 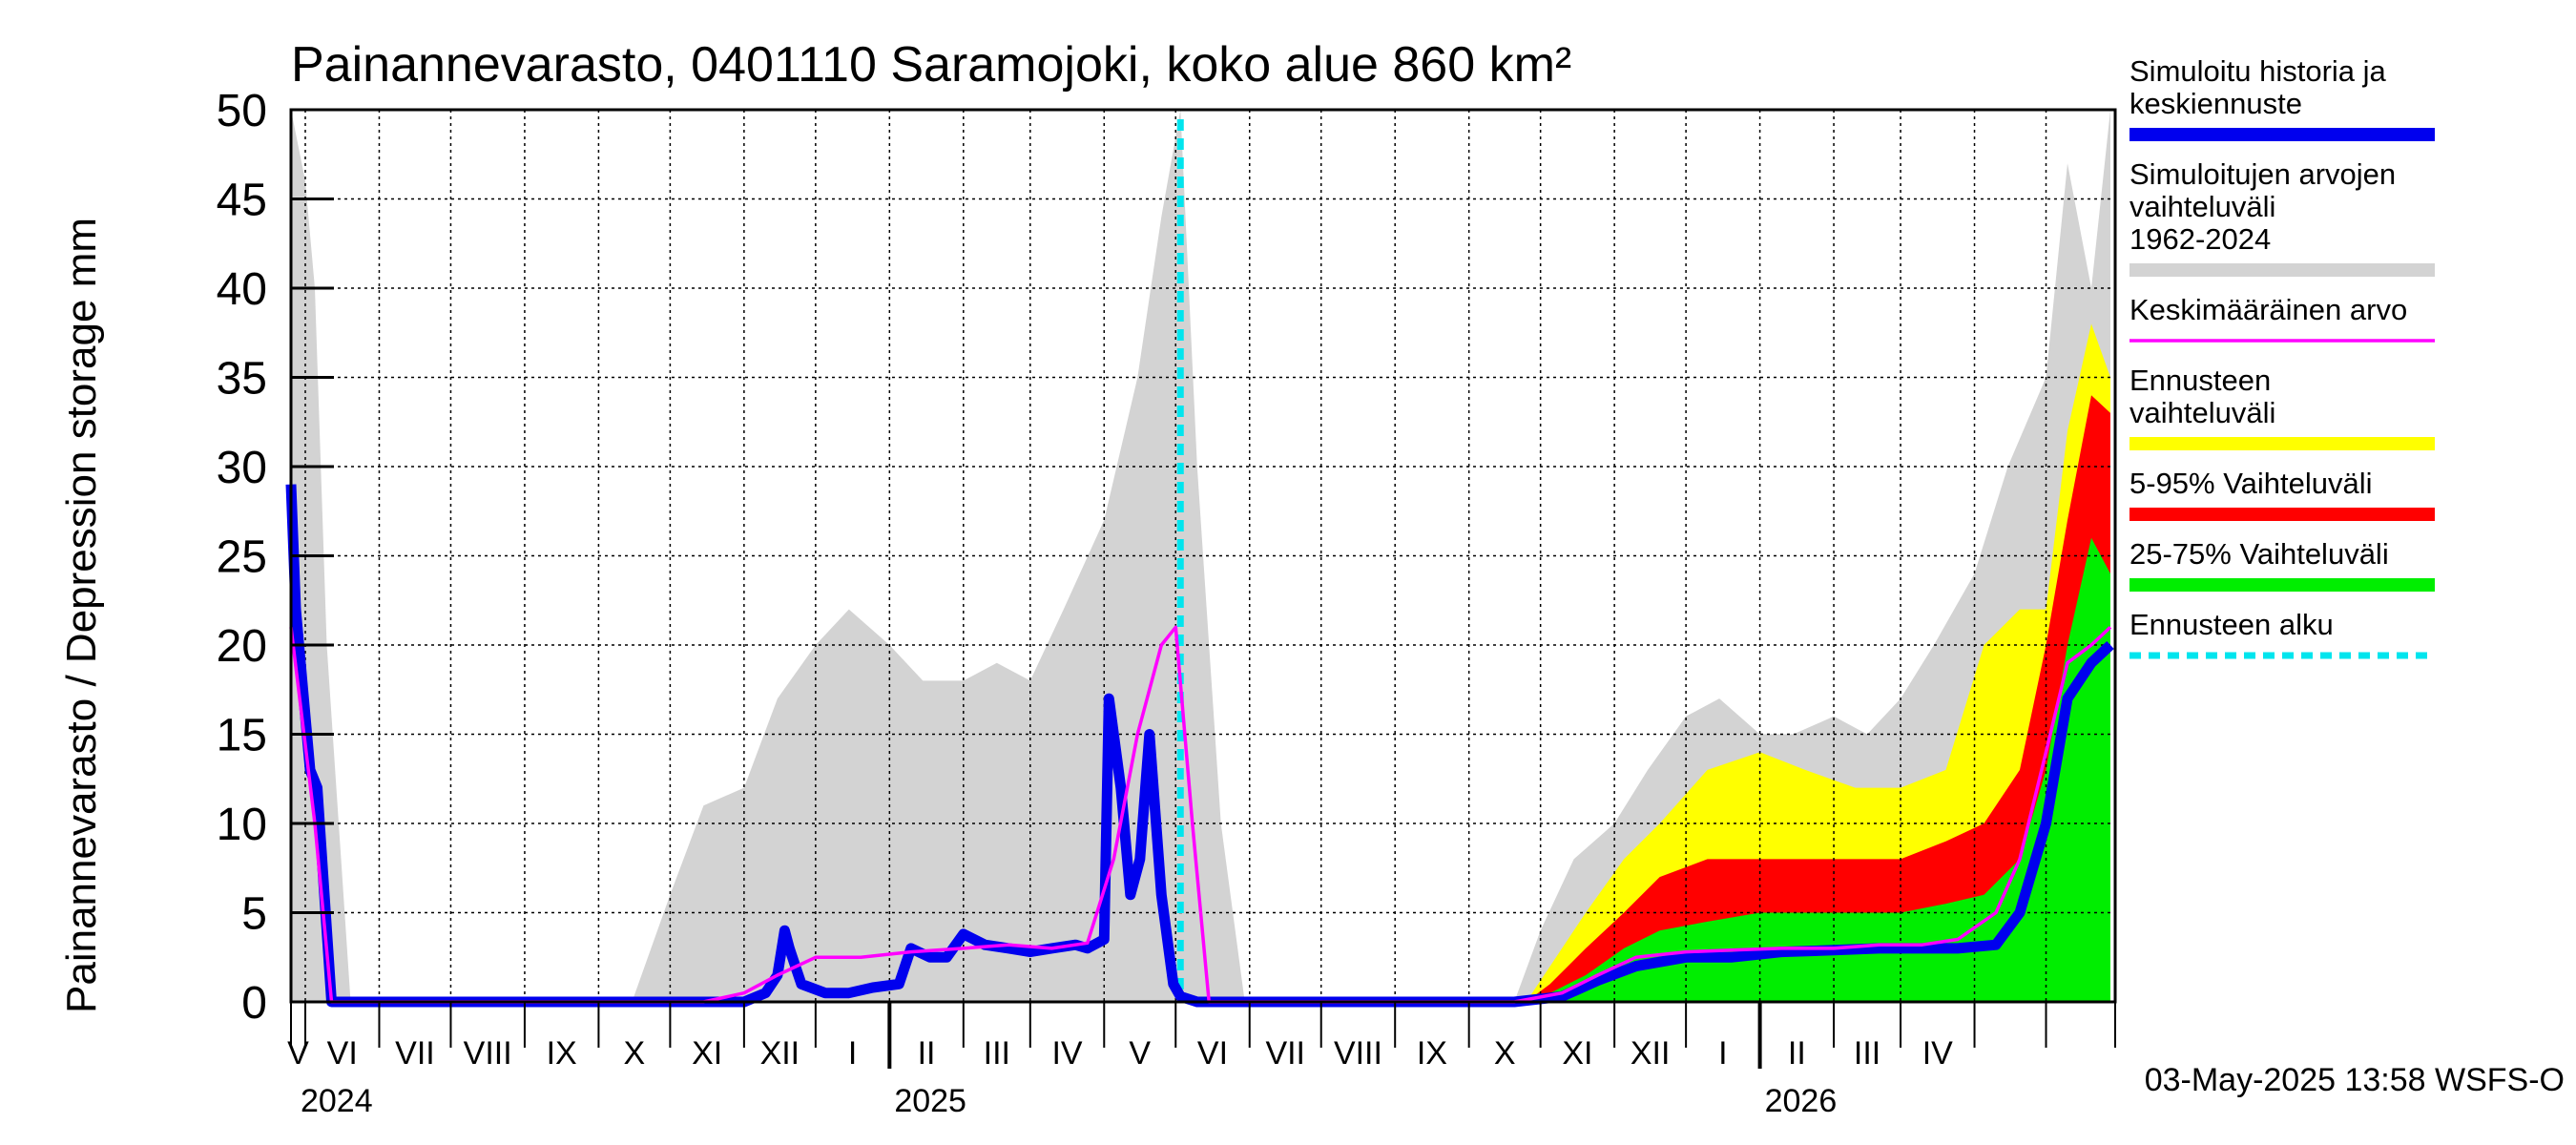 I want to click on legend-label: Ennusteen alku, so click(x=2231, y=624).